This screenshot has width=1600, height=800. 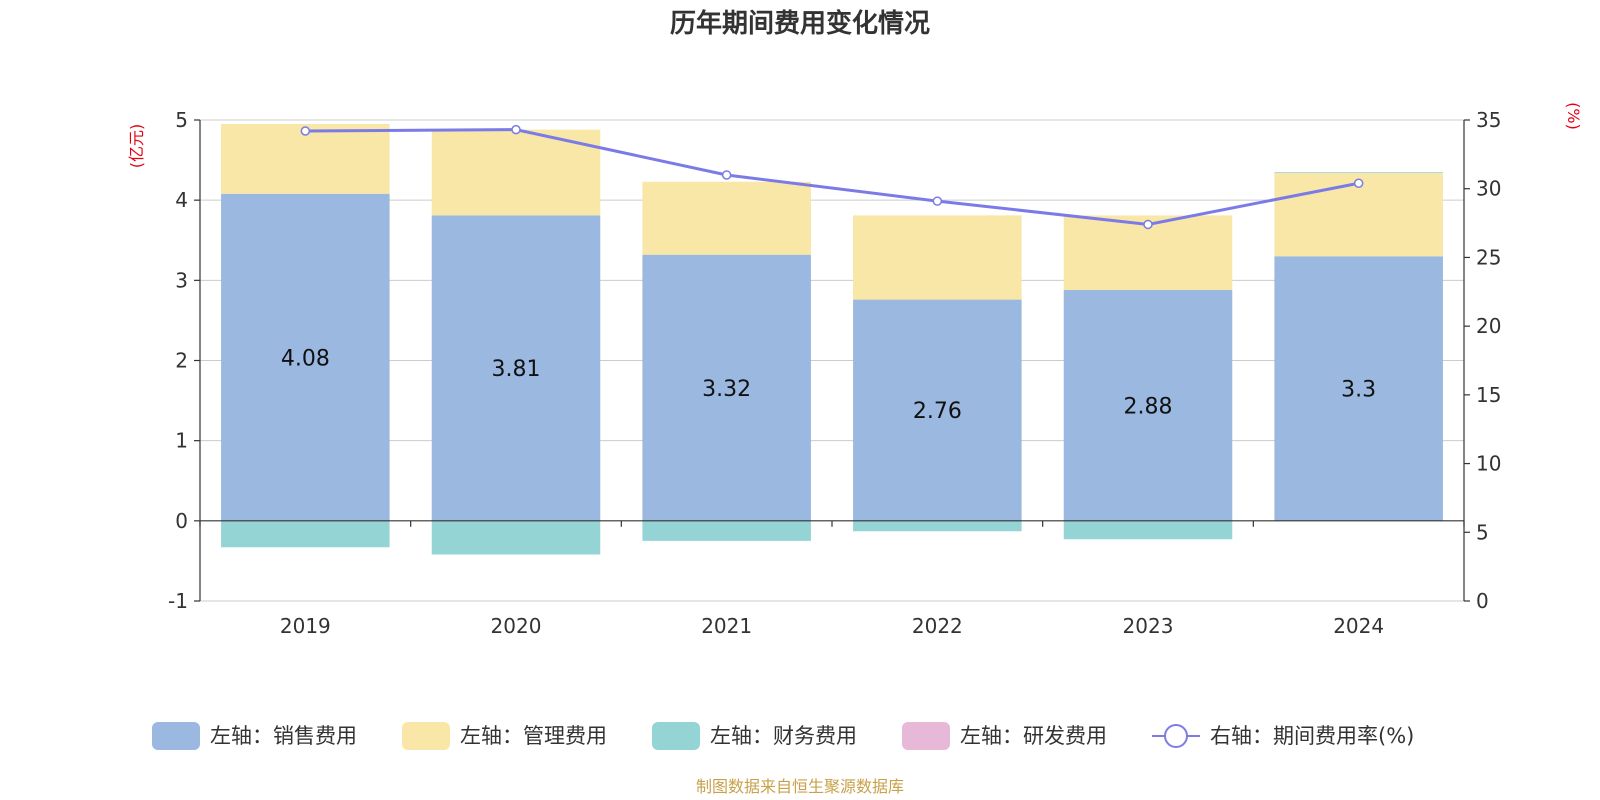 I want to click on bar-value-label: 2.76, so click(x=937, y=411).